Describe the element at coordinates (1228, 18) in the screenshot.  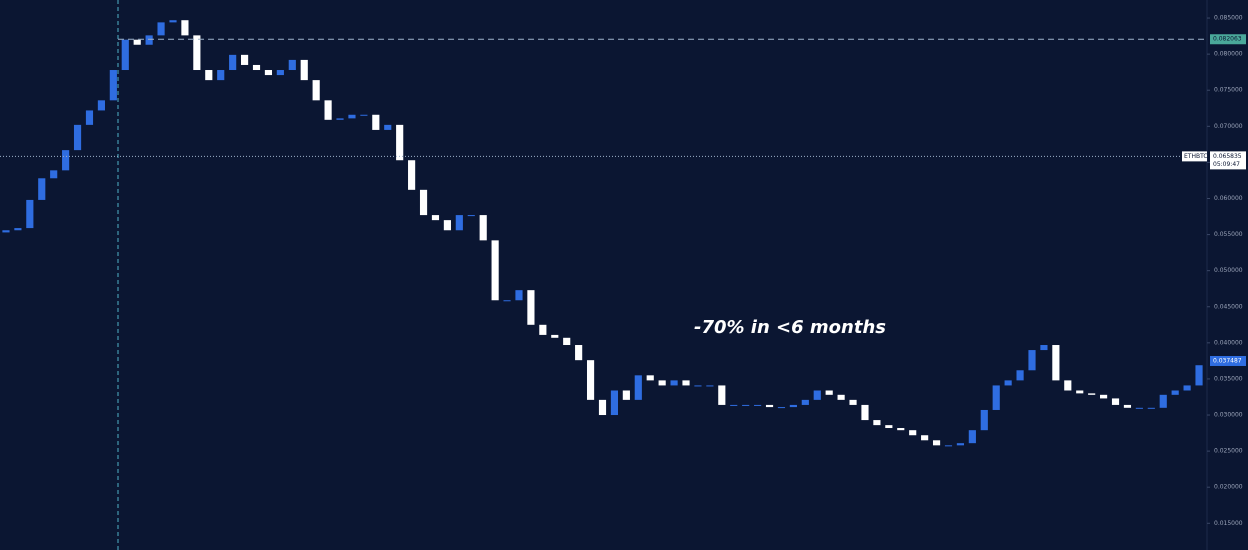
I see `y-tick-label: 0.085000` at that location.